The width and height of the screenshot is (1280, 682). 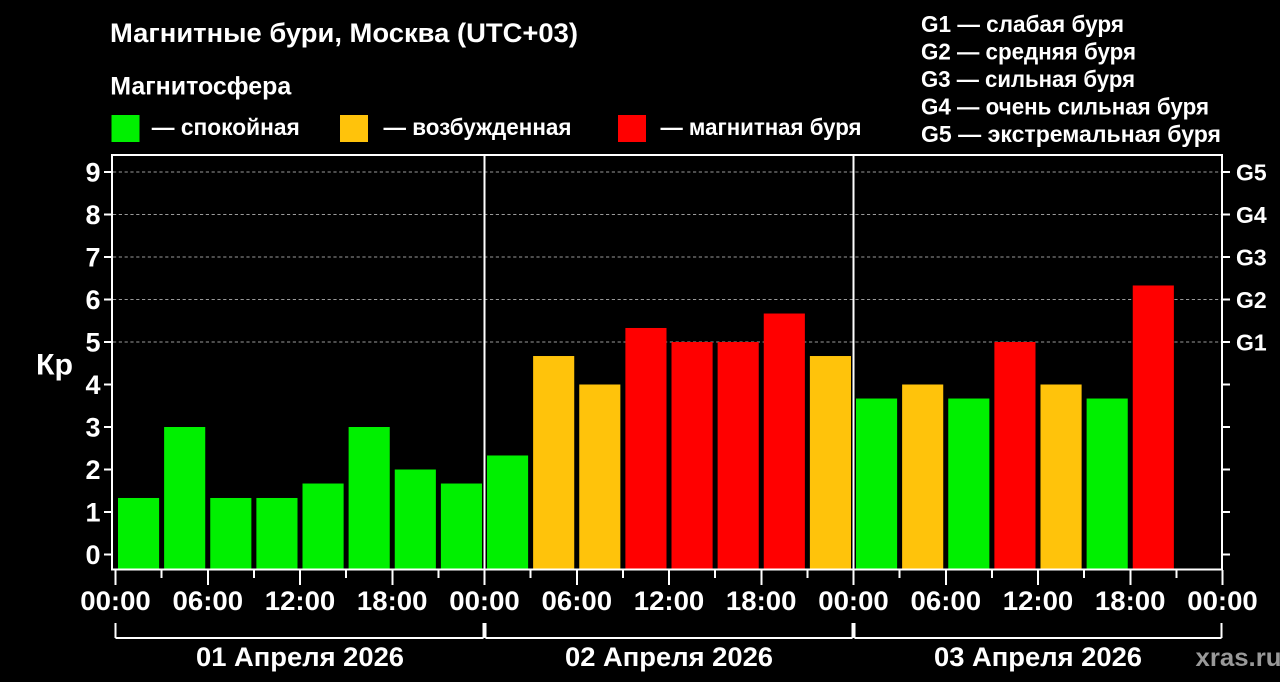 I want to click on svg-text: G4, so click(x=1251, y=215).